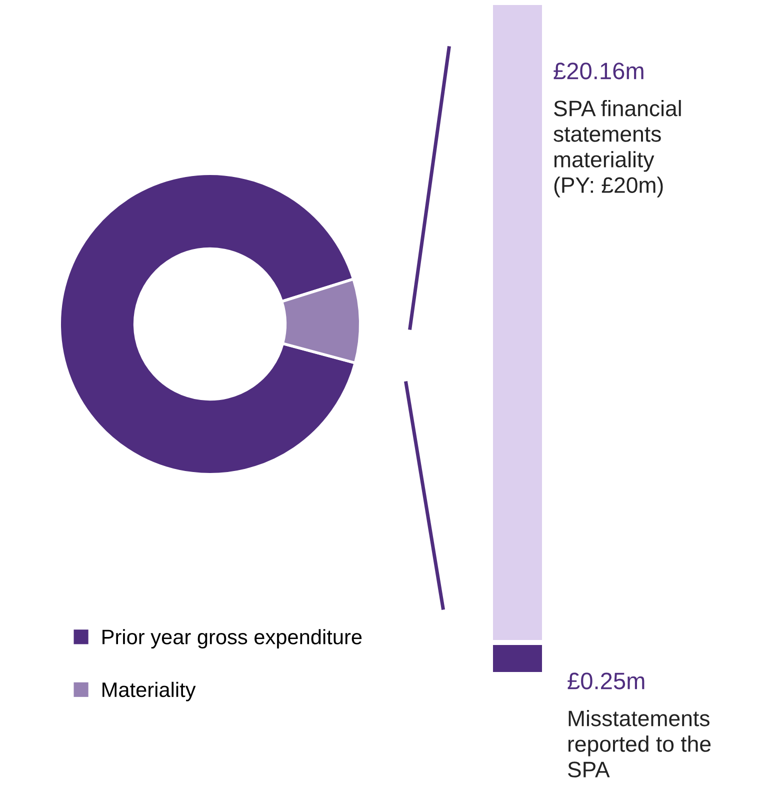 The image size is (762, 797). What do you see at coordinates (149, 692) in the screenshot?
I see `legend-label: Materiality` at bounding box center [149, 692].